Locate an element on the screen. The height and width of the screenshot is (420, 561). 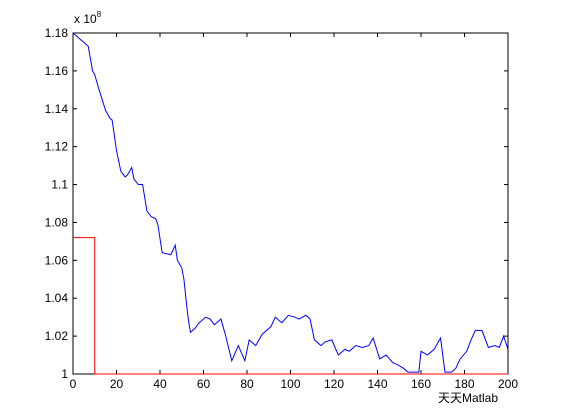
y-tick-label: 1 is located at coordinates (64, 374).